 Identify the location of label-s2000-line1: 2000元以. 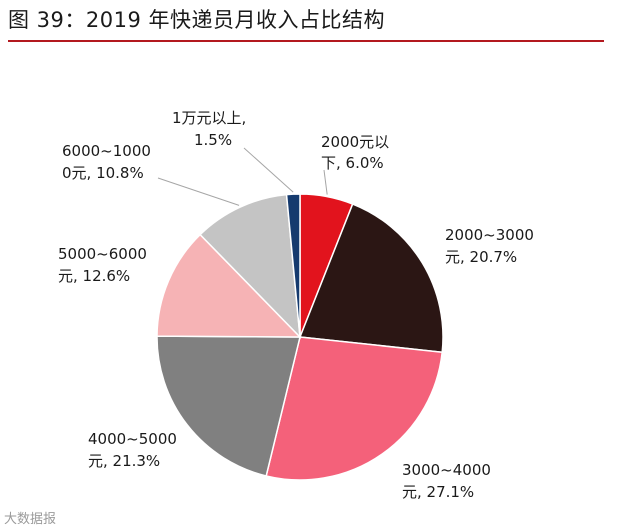
(355, 142).